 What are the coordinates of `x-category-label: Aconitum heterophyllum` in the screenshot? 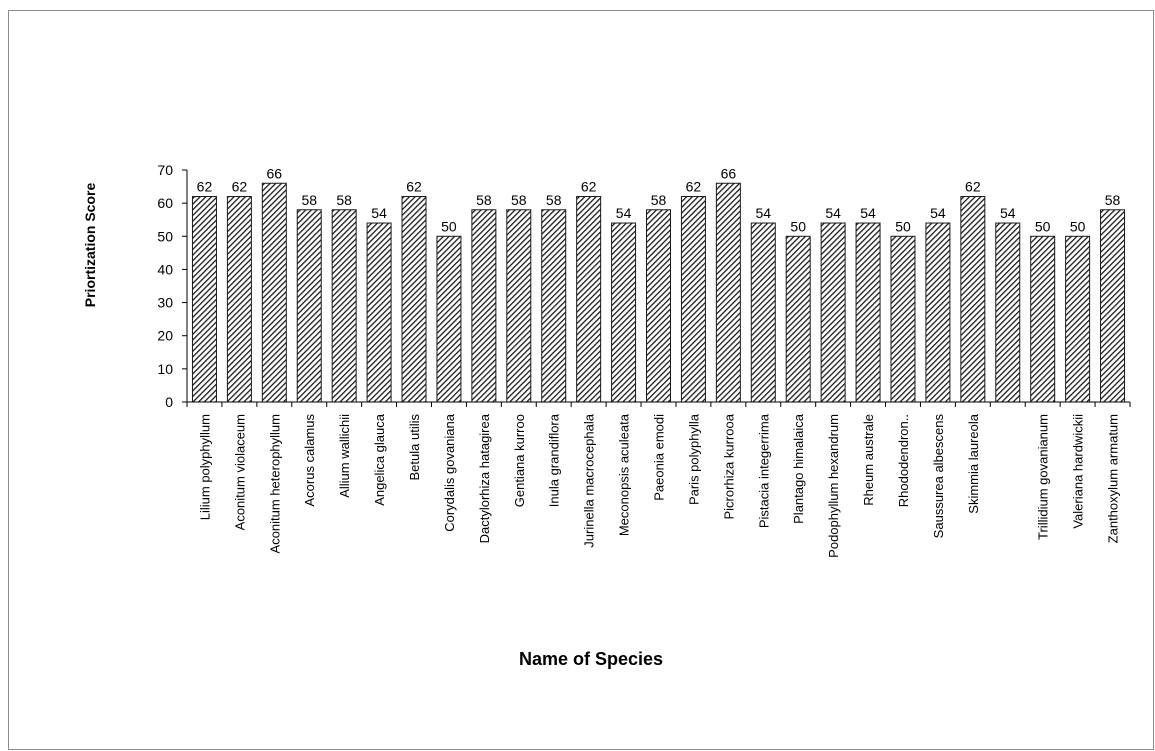 It's located at (274, 483).